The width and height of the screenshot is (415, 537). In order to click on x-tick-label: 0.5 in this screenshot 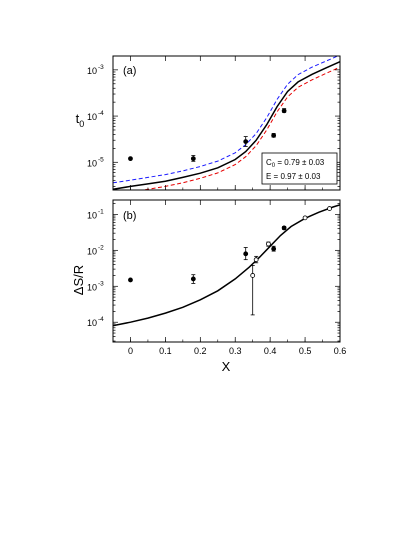, I will do `click(305, 351)`.